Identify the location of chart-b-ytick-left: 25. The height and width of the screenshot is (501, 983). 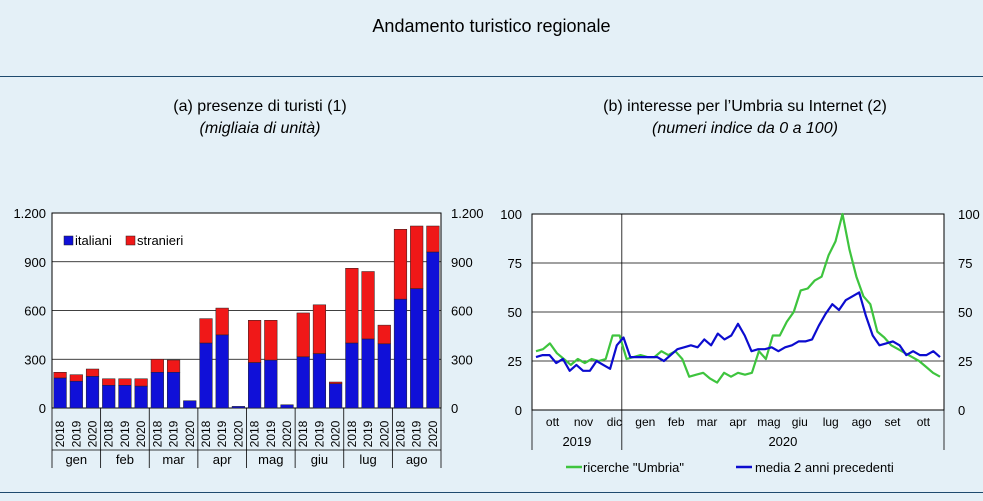
(515, 361).